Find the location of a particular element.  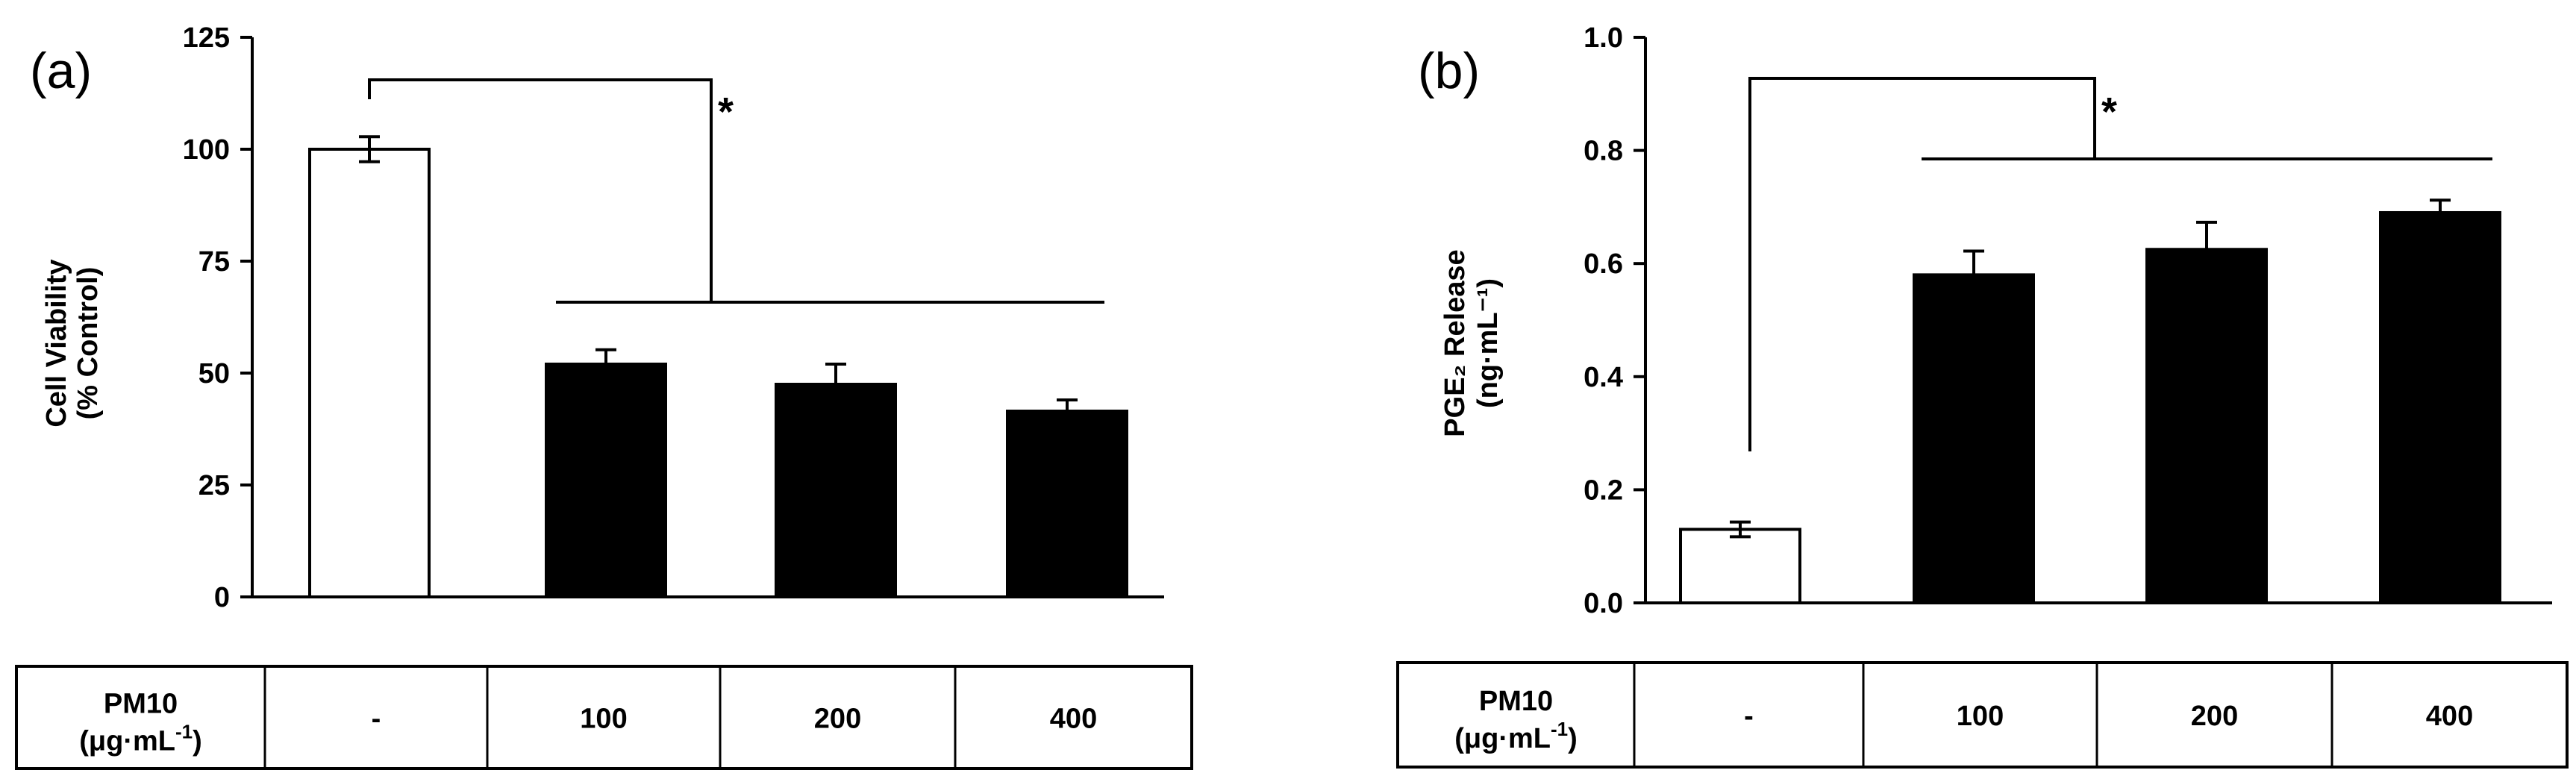

y-axis-label-b-line2: (ng·mL⁻¹) is located at coordinates (1488, 343).